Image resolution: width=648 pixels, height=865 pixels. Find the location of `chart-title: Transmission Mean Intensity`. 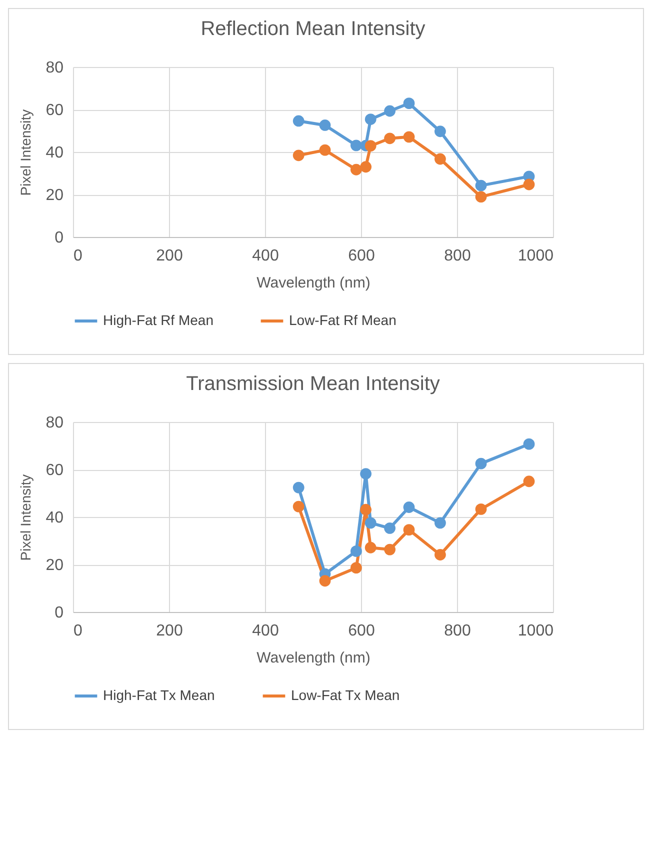

chart-title: Transmission Mean Intensity is located at coordinates (313, 384).